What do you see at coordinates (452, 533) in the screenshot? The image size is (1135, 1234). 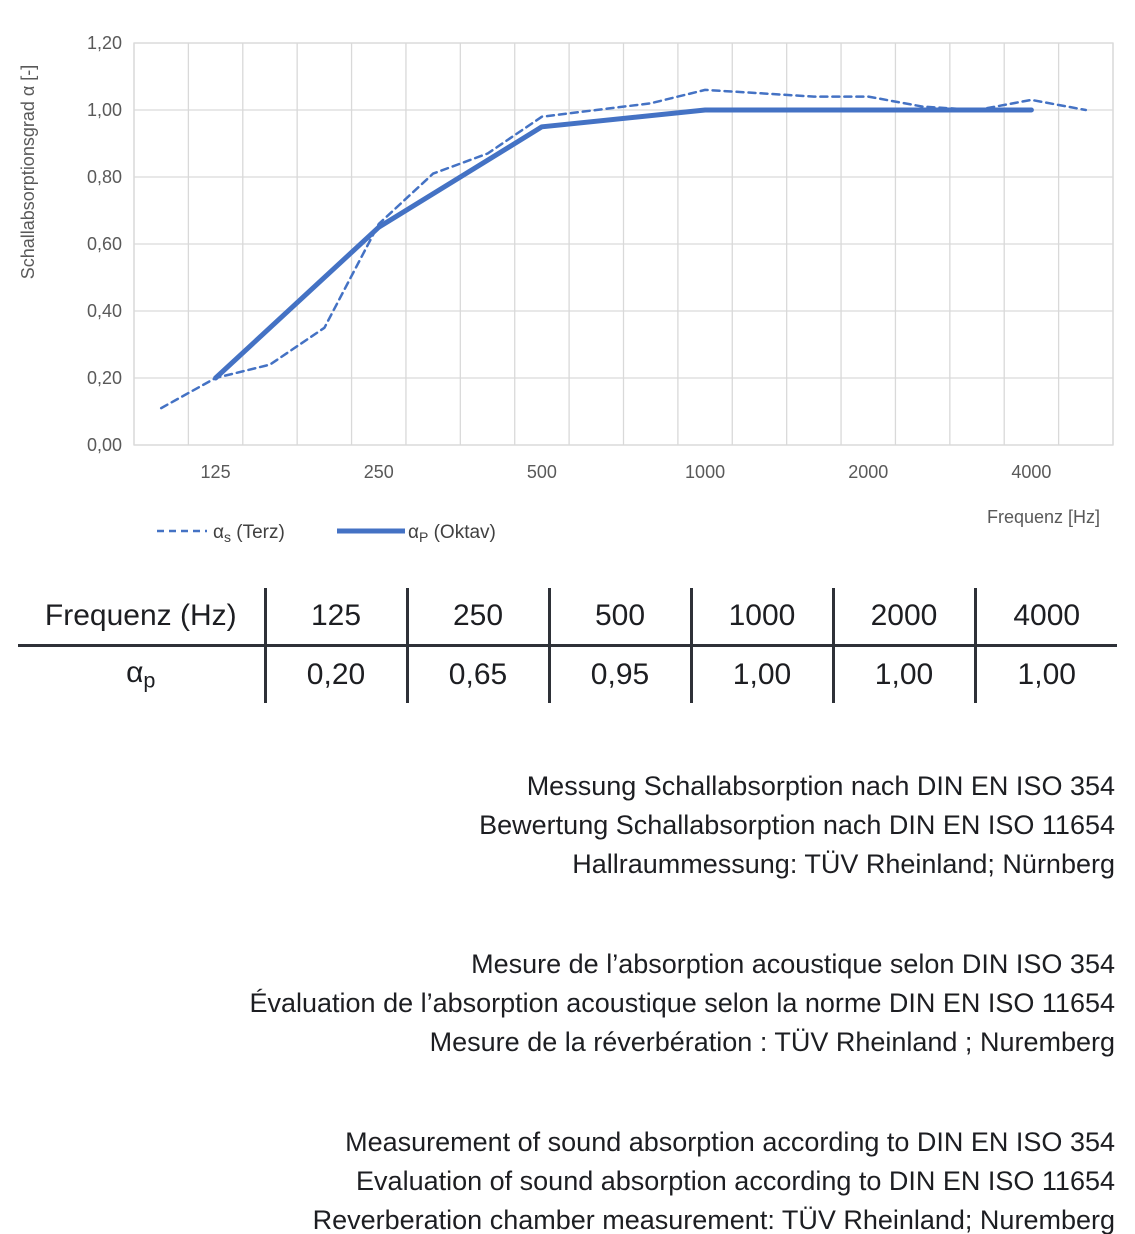 I see `legend-label-oktav: αP (Oktav)` at bounding box center [452, 533].